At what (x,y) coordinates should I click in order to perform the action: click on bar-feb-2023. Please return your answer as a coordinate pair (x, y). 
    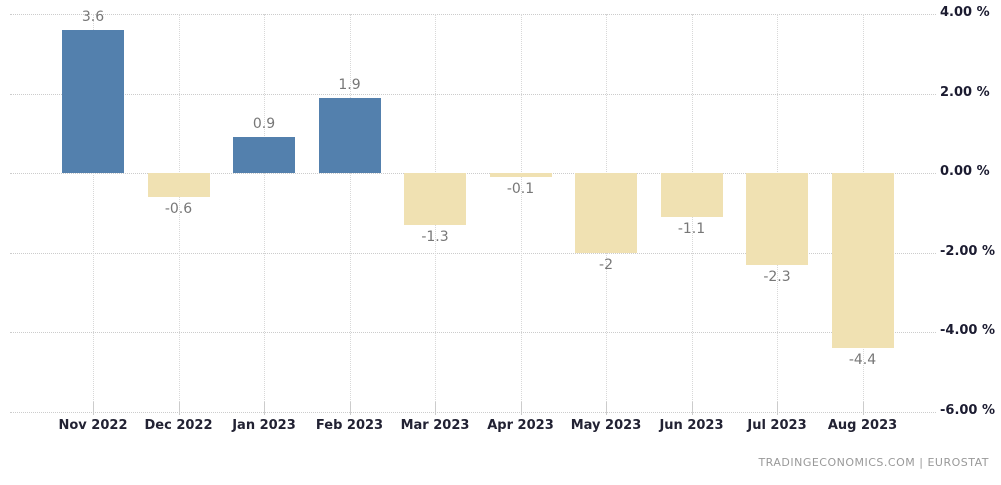
    Looking at the image, I should click on (349, 135).